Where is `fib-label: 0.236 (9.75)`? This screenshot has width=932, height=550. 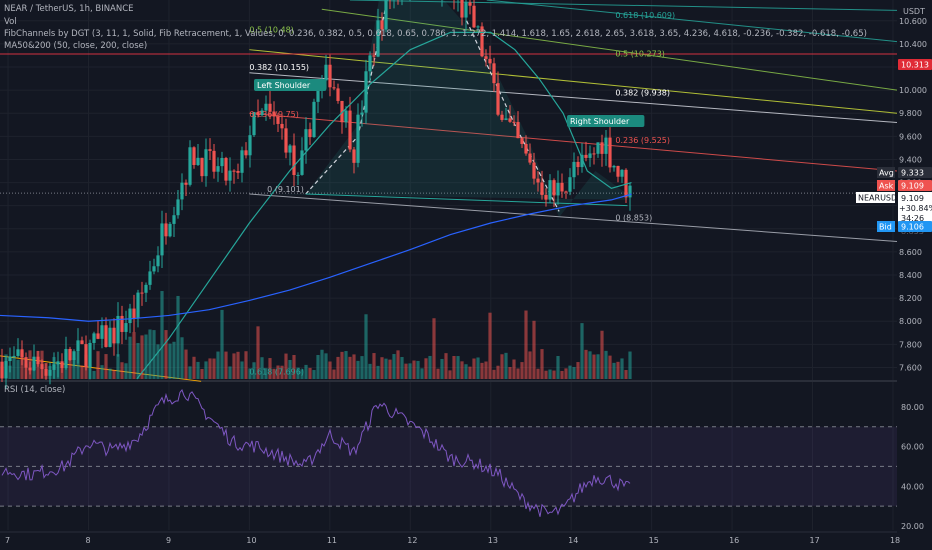 fib-label: 0.236 (9.75) is located at coordinates (274, 114).